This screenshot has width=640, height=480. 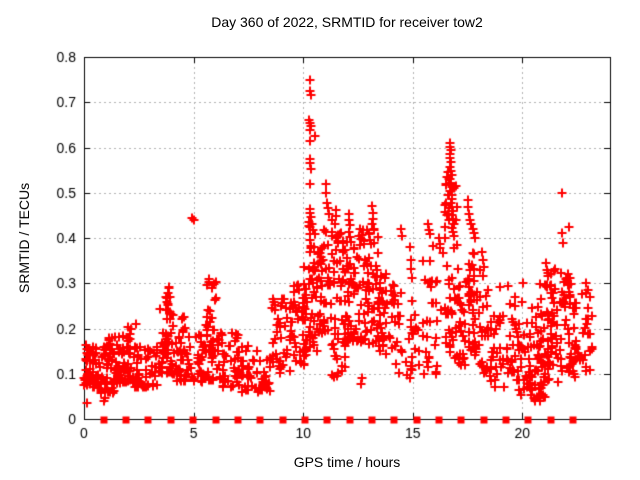 What do you see at coordinates (24, 238) in the screenshot?
I see `y-axis-label: SRMTID / TECUs` at bounding box center [24, 238].